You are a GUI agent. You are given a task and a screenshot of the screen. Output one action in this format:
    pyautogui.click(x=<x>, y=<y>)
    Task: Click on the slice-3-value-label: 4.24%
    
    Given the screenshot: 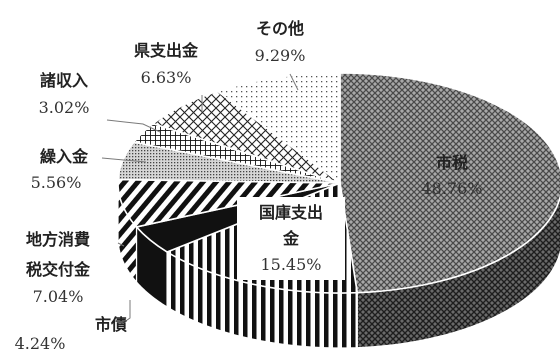 What is the action you would take?
    pyautogui.click(x=40, y=343)
    